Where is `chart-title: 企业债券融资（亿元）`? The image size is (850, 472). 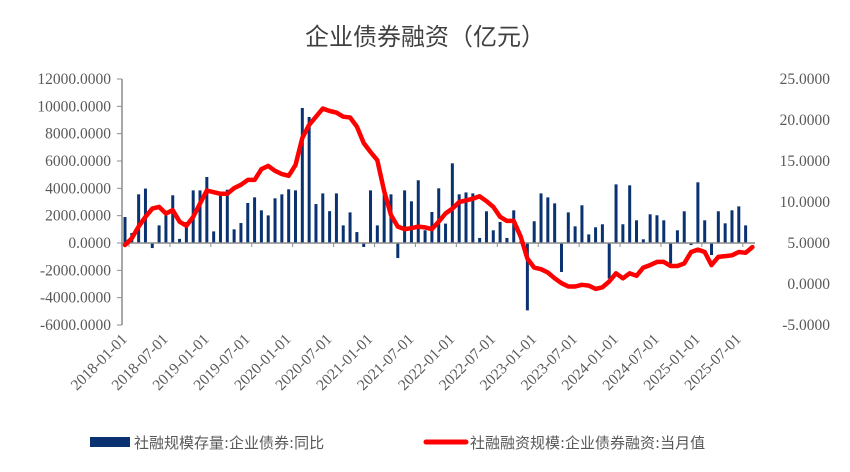
chart-title: 企业债券融资（亿元） is located at coordinates (425, 37).